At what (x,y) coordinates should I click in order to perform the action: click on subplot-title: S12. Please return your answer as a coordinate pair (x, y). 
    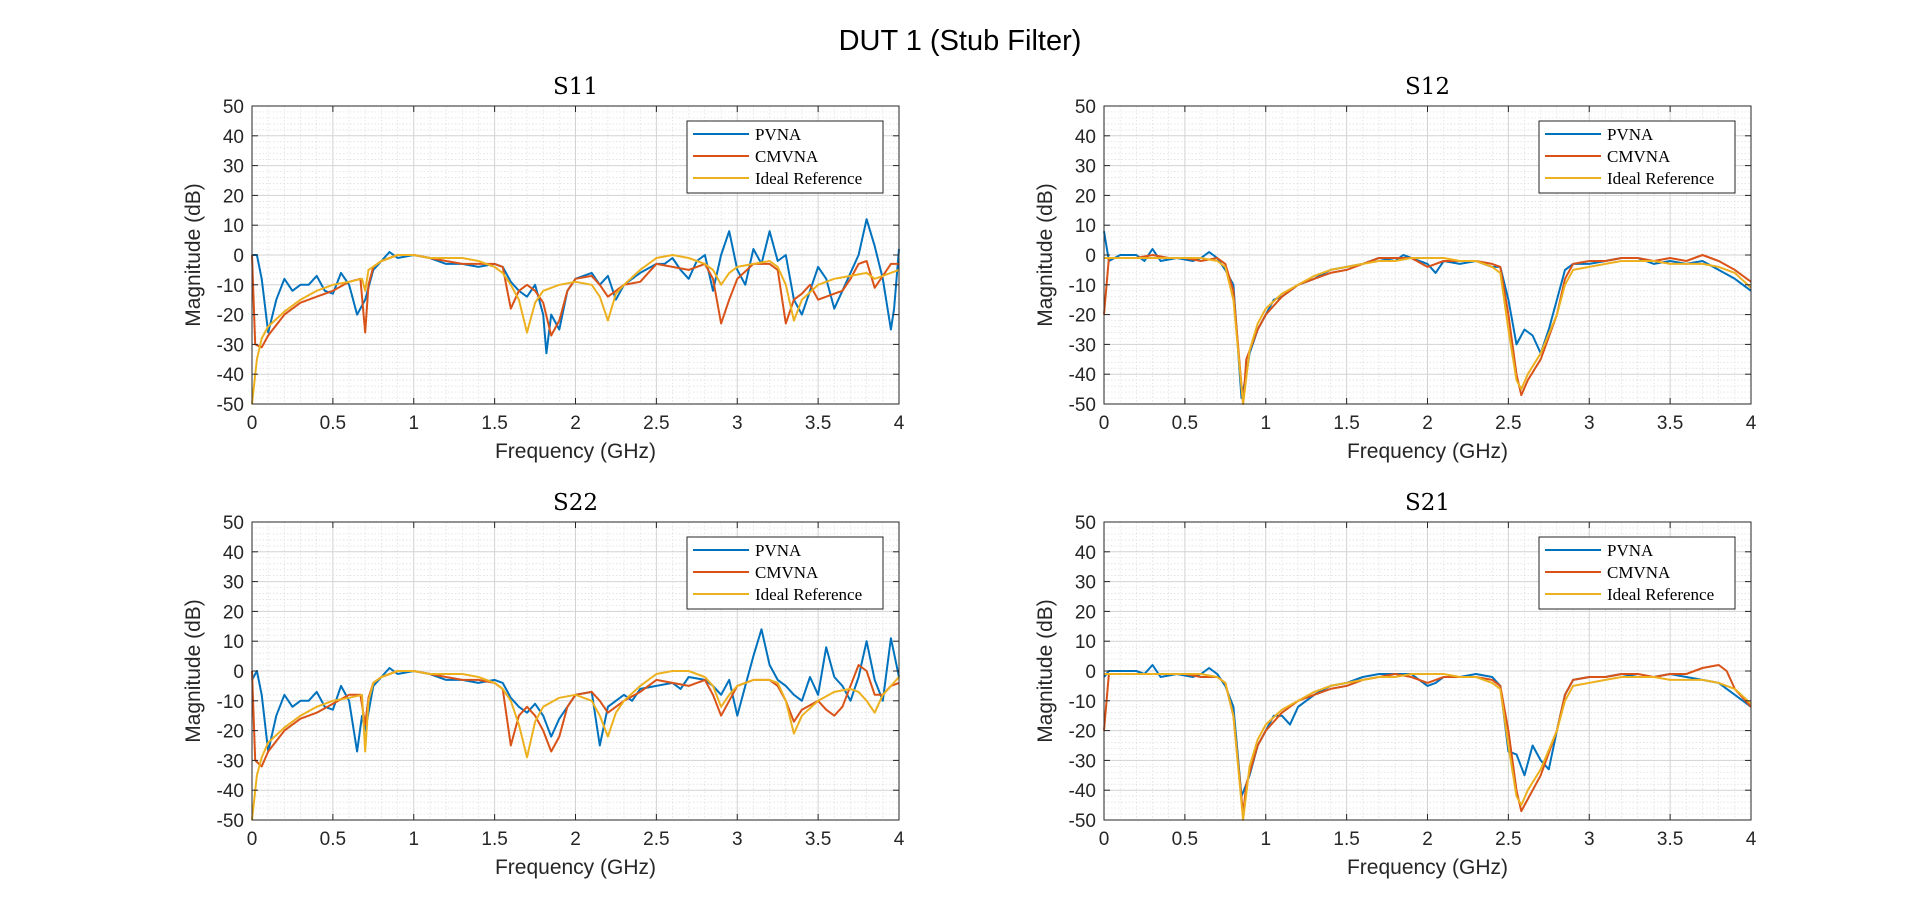
    Looking at the image, I should click on (1427, 87).